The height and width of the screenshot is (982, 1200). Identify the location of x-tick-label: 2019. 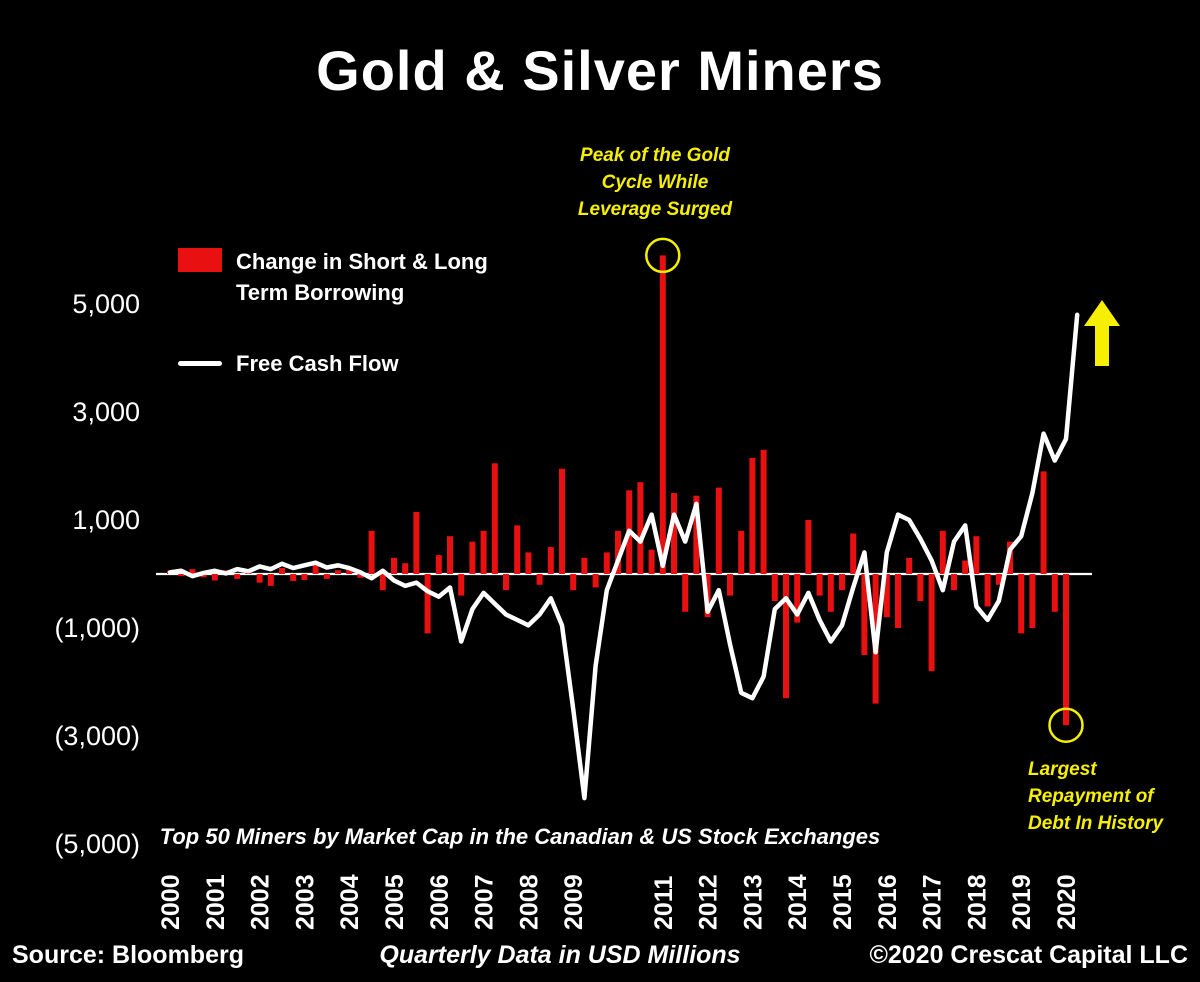
(1022, 902).